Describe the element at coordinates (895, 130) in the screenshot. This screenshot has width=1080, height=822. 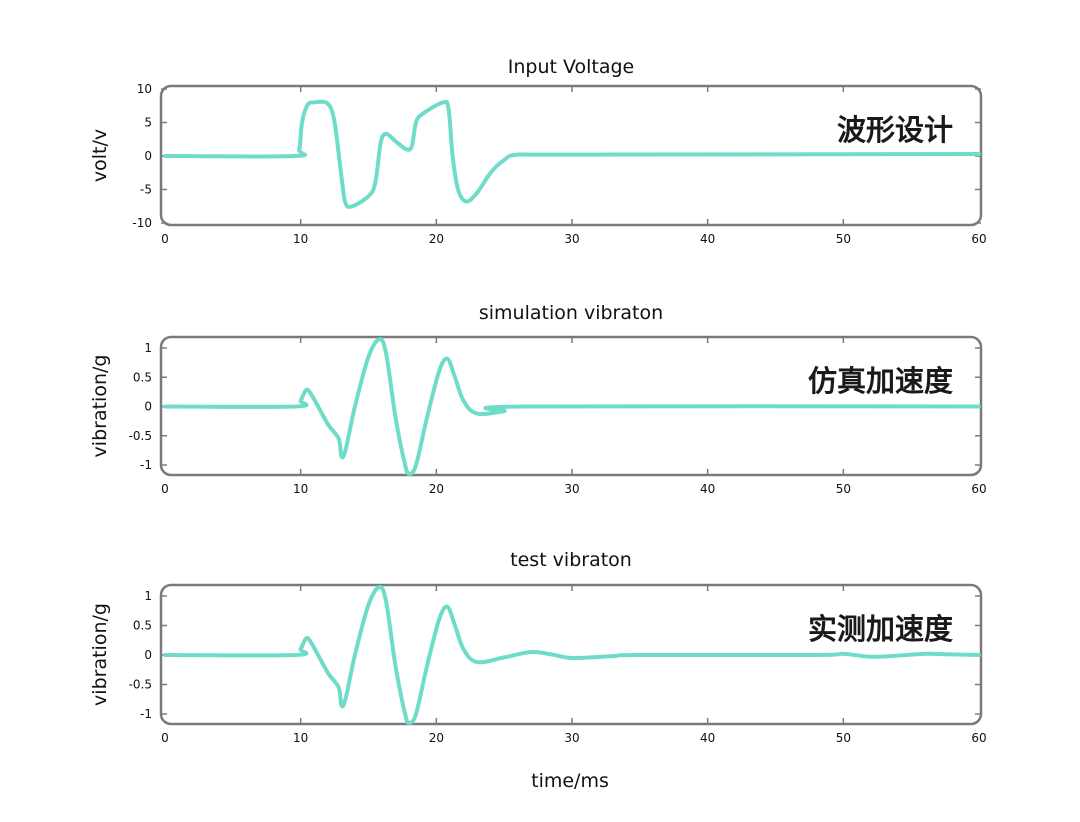
I see `chart-annotation: 波形设计` at that location.